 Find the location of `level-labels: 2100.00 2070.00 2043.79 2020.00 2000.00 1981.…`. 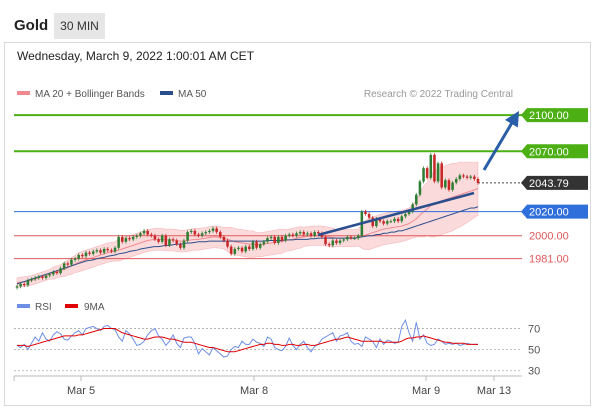

level-labels: 2100.00 2070.00 2043.79 2020.00 2000.00 1981.… is located at coordinates (554, 187).